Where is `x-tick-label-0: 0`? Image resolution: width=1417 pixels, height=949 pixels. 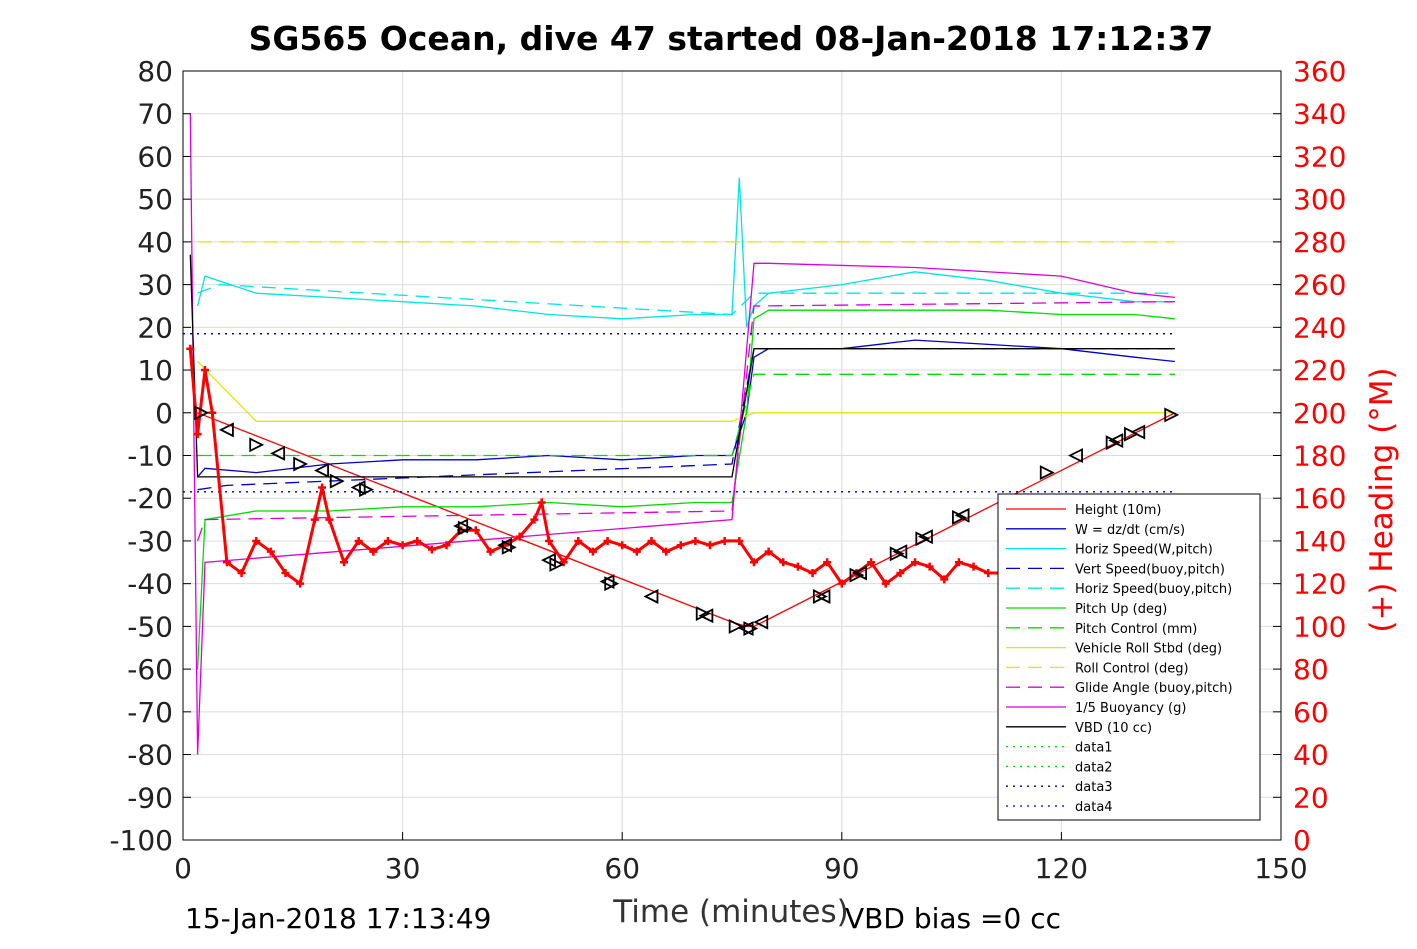 x-tick-label-0: 0 is located at coordinates (183, 868).